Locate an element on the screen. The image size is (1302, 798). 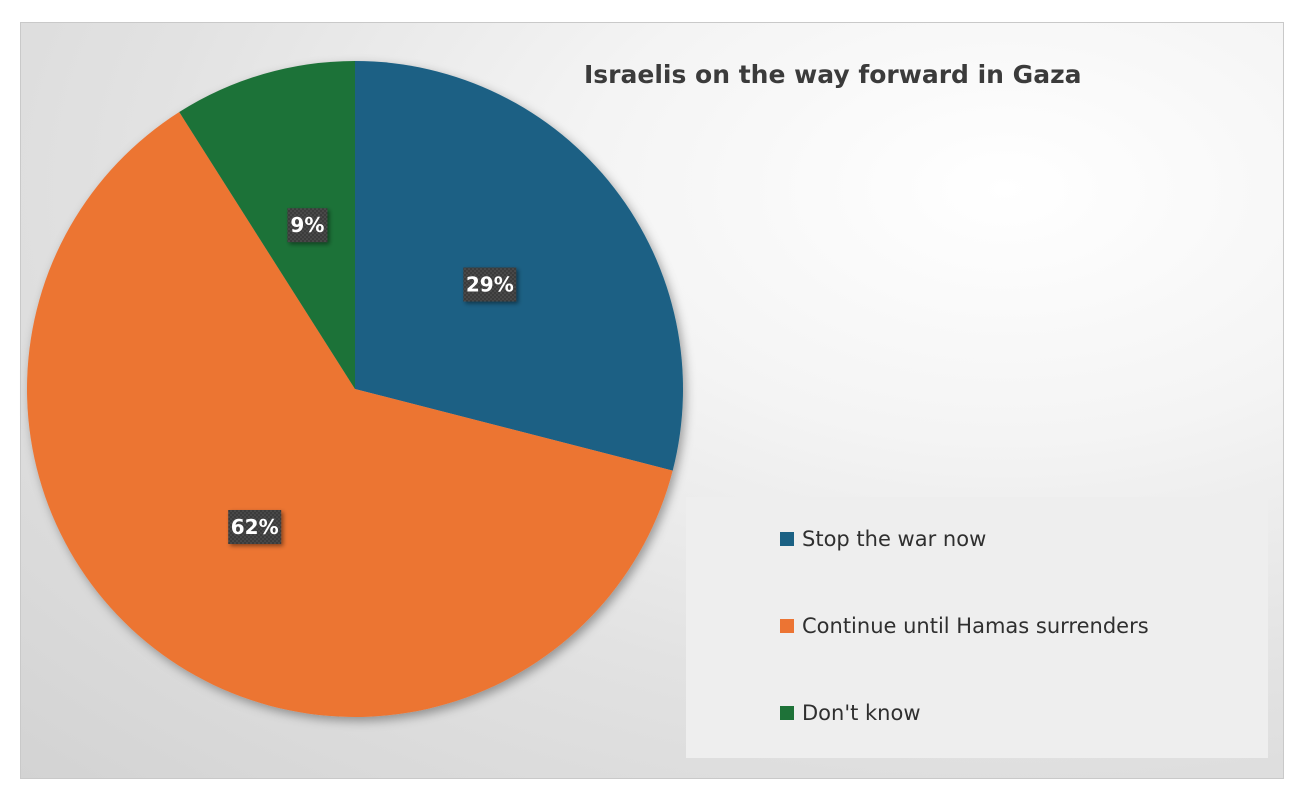
legend-item-continue-until-hamas-surrenders: Continue until Hamas surrenders is located at coordinates (964, 626).